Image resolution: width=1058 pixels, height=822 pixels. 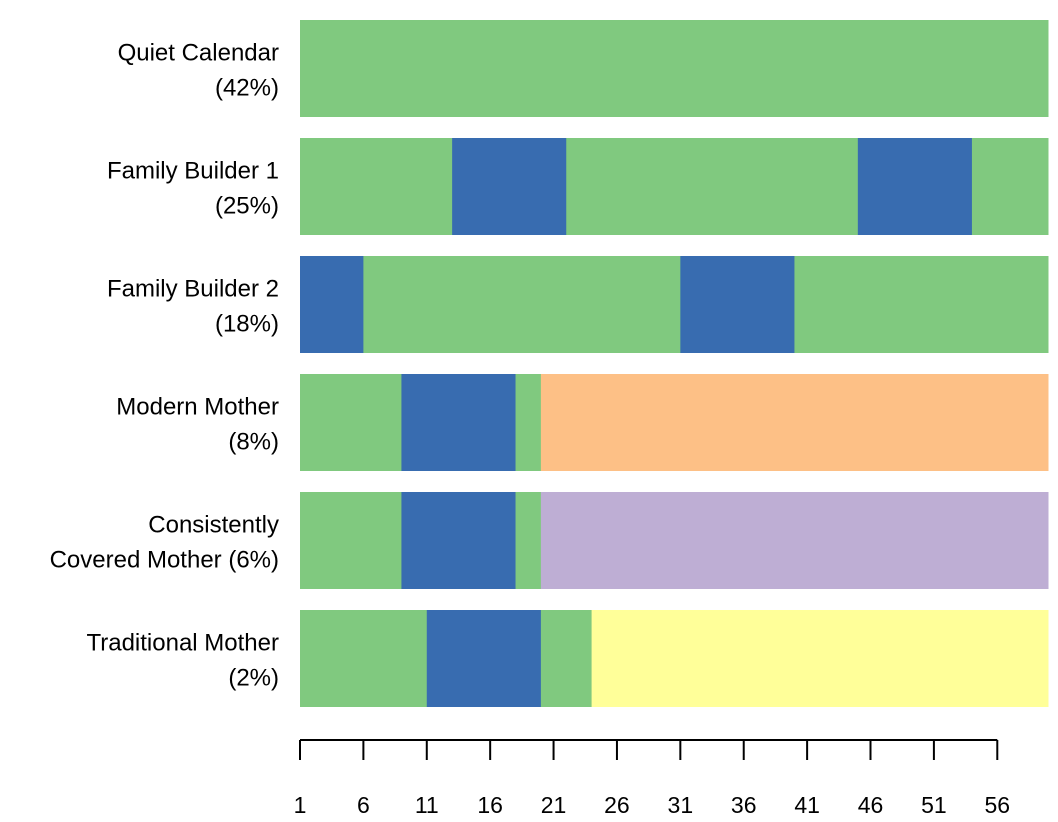 I want to click on row-label-line1: Consistently, so click(x=213, y=525).